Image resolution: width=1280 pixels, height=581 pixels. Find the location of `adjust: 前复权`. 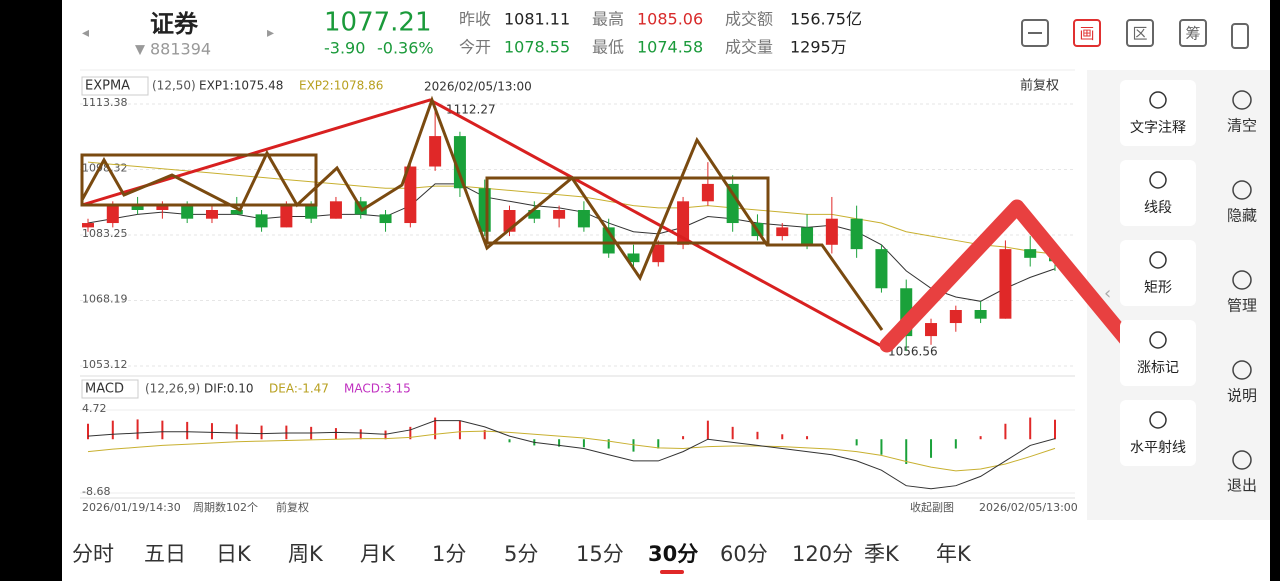

adjust: 前复权 is located at coordinates (1039, 86).